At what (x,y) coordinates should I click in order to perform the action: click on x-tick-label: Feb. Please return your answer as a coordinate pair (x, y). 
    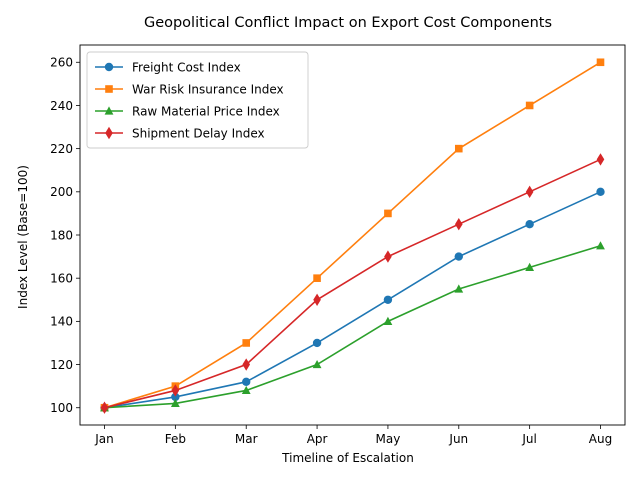
    Looking at the image, I should click on (175, 439).